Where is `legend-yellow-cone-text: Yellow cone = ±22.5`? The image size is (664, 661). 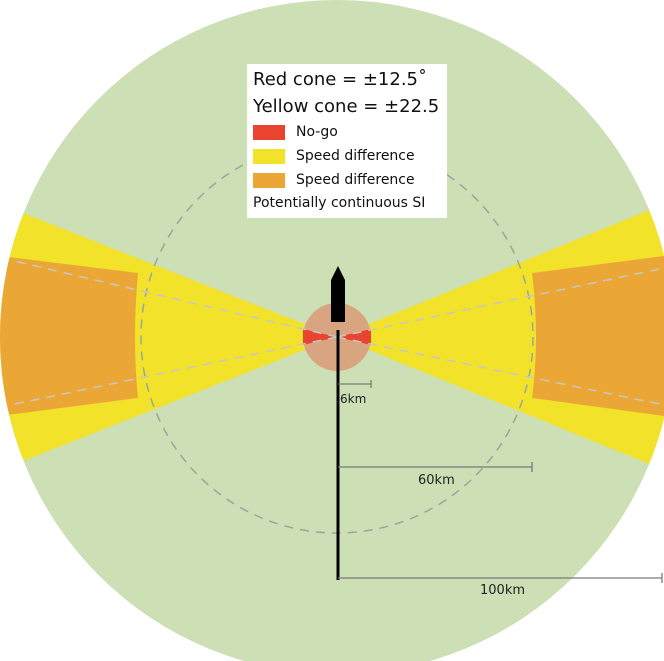 legend-yellow-cone-text: Yellow cone = ±22.5 is located at coordinates (346, 106).